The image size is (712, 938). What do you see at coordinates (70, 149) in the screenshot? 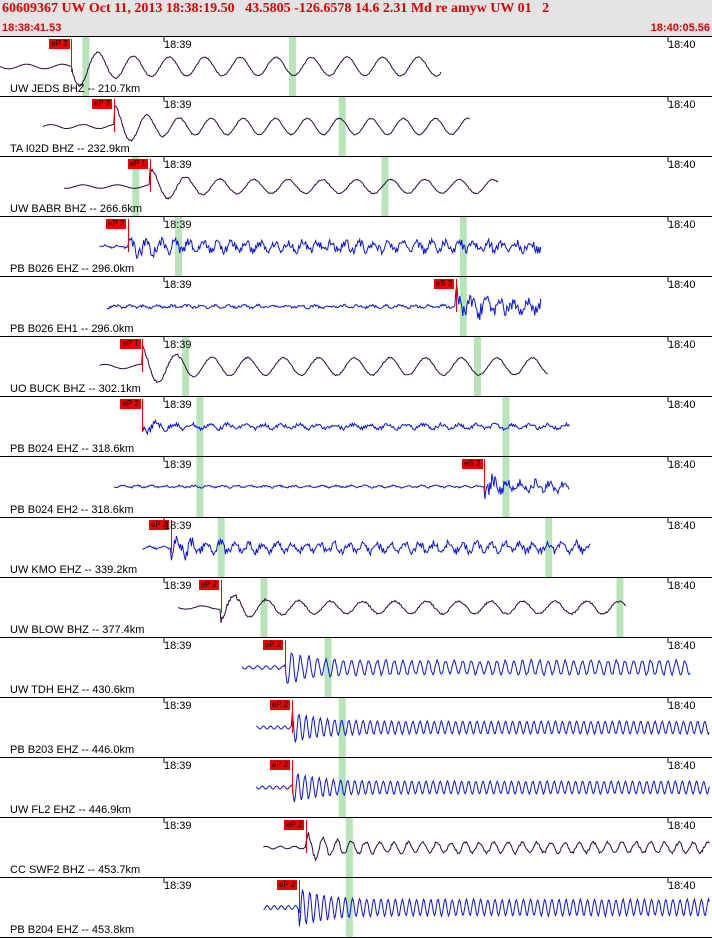
I see `station-label: TA I02D BHZ -- 232.9km` at bounding box center [70, 149].